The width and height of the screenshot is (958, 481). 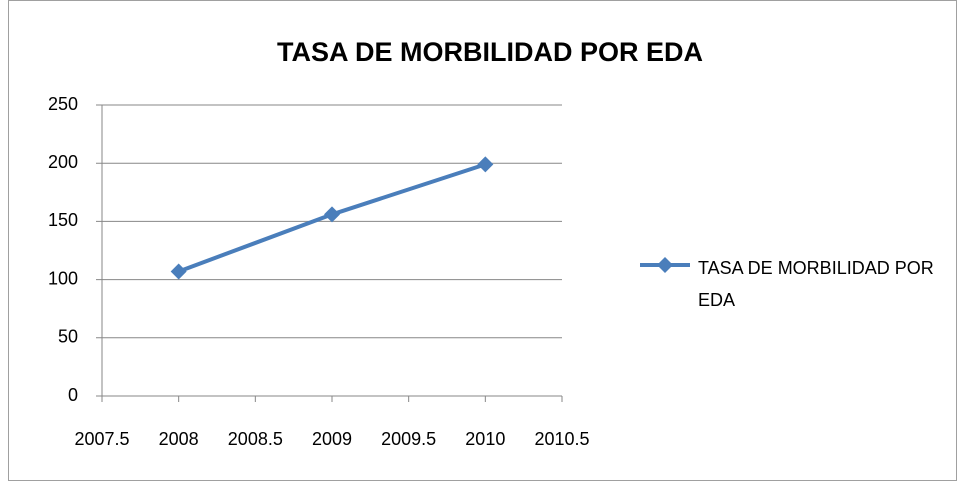 What do you see at coordinates (816, 284) in the screenshot?
I see `legend-label: TASA DE MORBILIDAD POR EDA` at bounding box center [816, 284].